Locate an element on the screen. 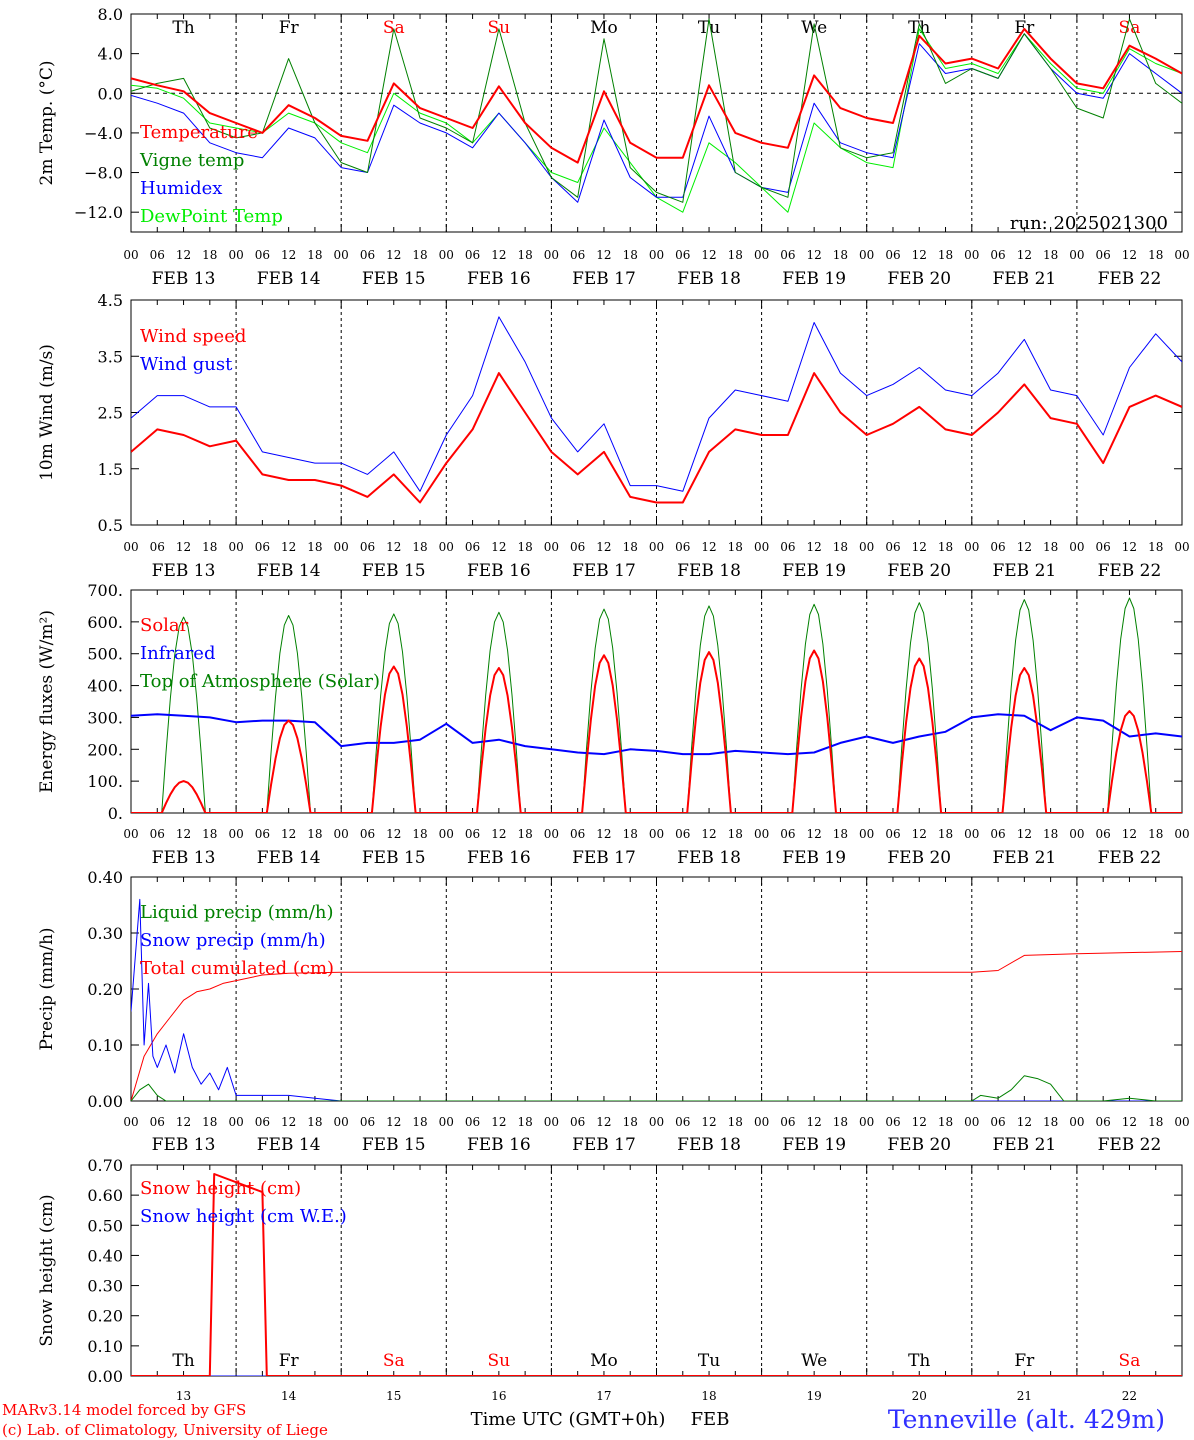 This screenshot has width=1194, height=1440. legend-entry: Wind speed is located at coordinates (193, 336).